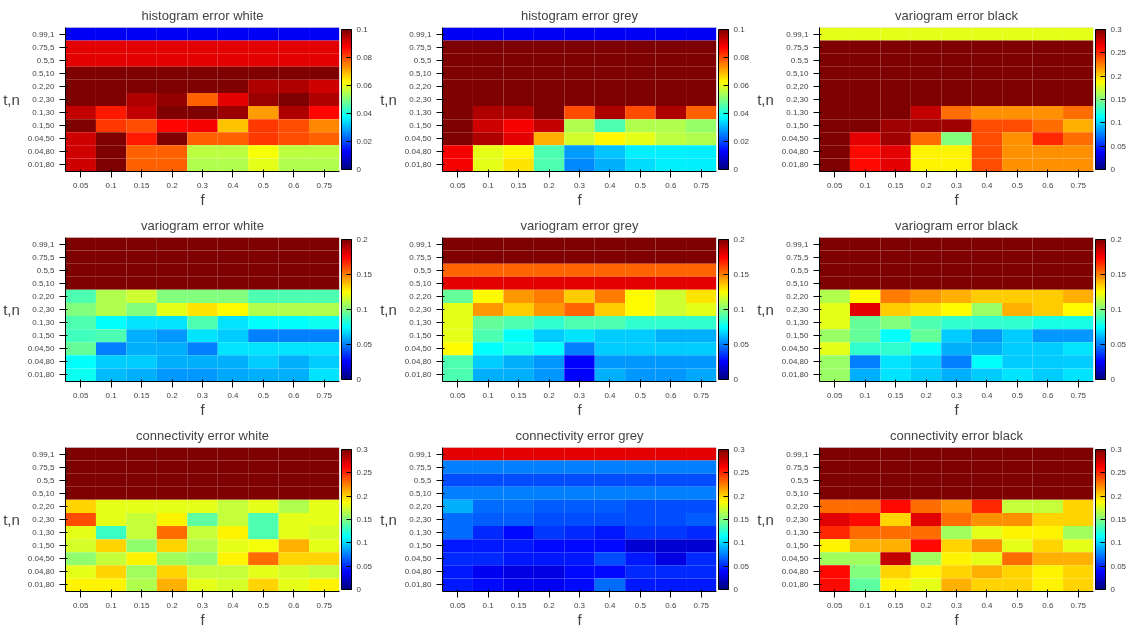  Describe the element at coordinates (1116, 449) in the screenshot. I see `color-bar-label: 0.3` at that location.